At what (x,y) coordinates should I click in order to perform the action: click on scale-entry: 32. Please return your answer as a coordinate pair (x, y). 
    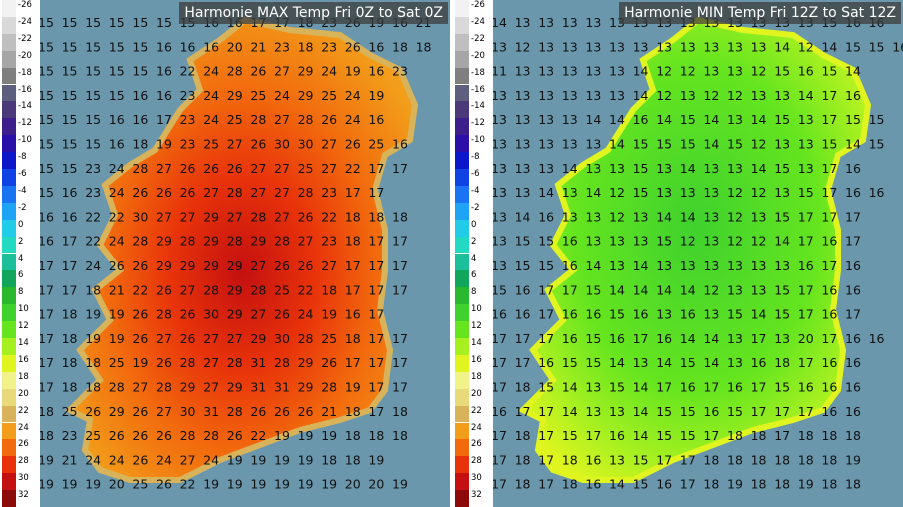
    Looking at the image, I should click on (20, 498).